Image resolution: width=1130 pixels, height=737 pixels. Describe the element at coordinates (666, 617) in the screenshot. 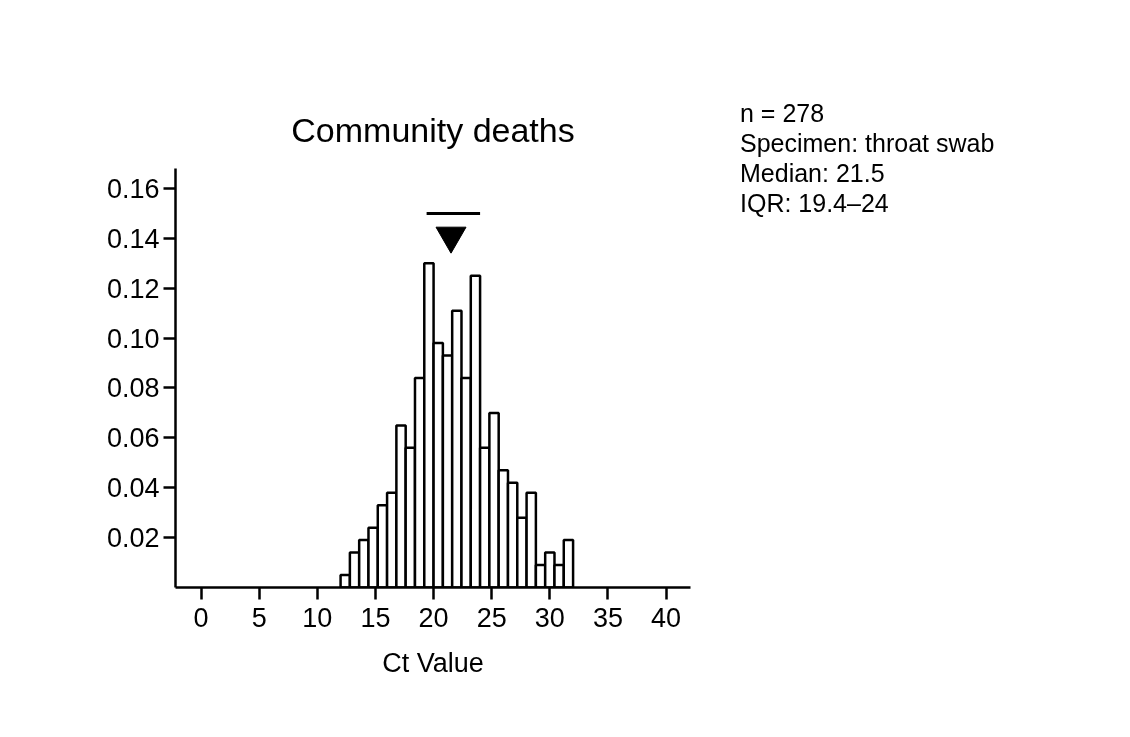

I see `x-tick-label: 40` at that location.